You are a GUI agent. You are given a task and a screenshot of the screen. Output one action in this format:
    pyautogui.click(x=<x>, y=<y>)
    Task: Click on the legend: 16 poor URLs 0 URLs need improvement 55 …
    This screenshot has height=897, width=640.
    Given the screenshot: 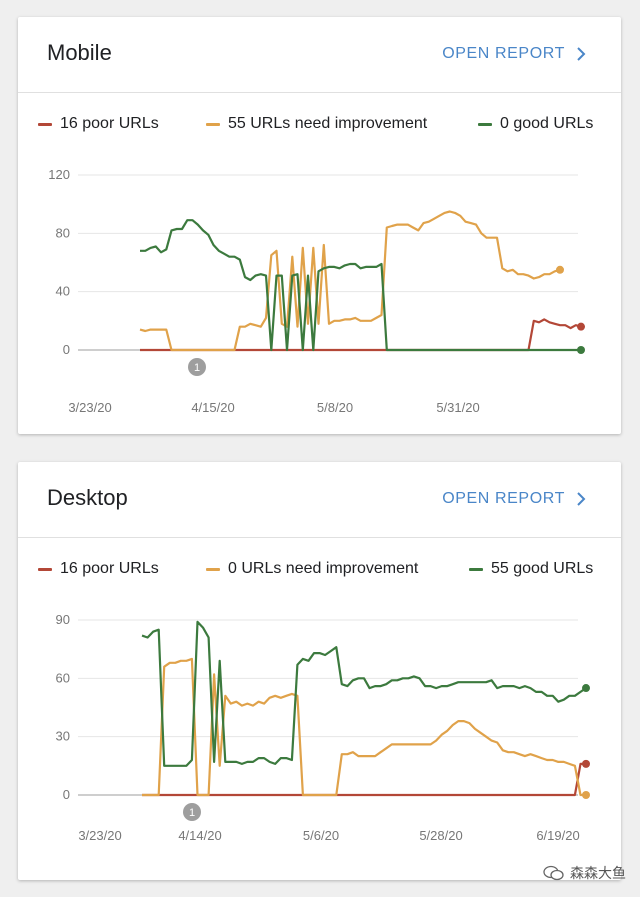 What is the action you would take?
    pyautogui.click(x=324, y=571)
    